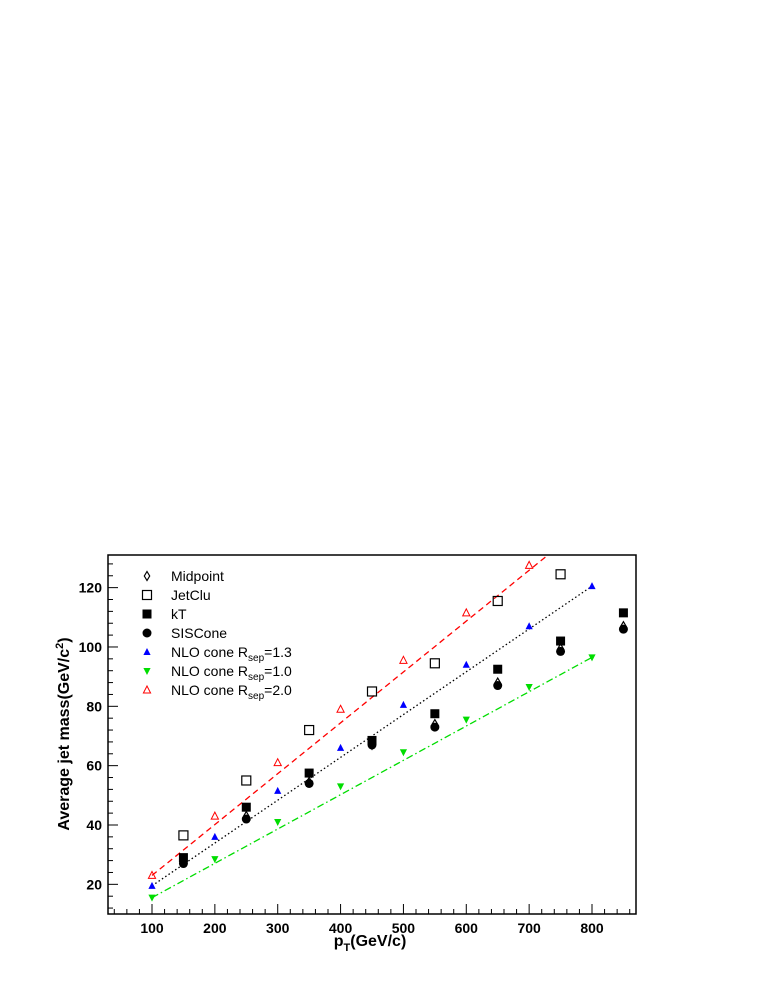  I want to click on x-tick-label: 800, so click(592, 928).